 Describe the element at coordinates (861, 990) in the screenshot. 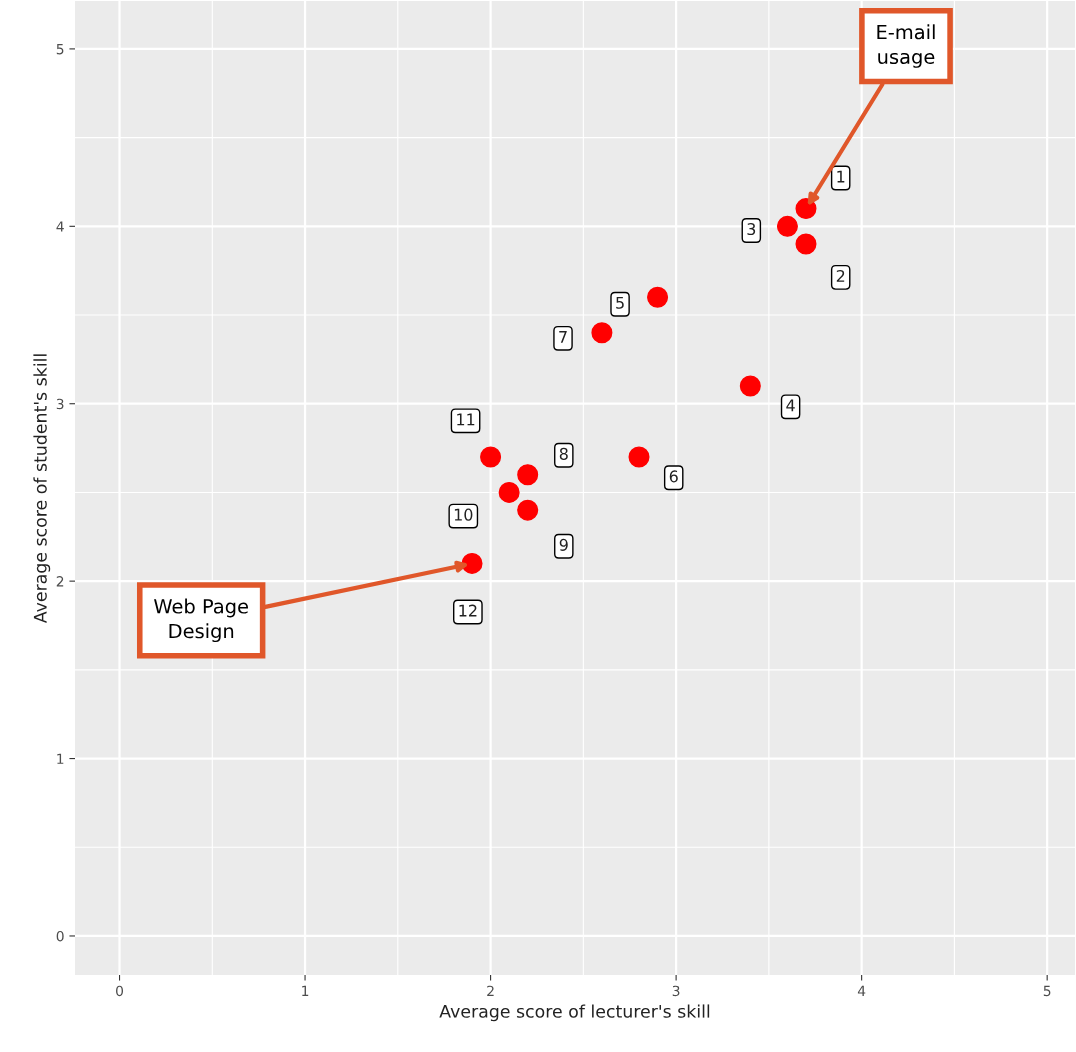

I see `x-tick-label: 4` at that location.